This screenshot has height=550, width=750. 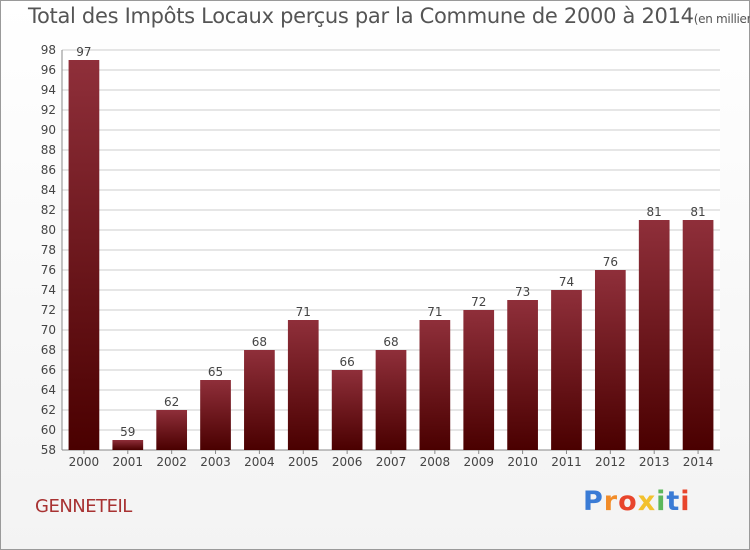 I want to click on data-label: 97, so click(x=83, y=52).